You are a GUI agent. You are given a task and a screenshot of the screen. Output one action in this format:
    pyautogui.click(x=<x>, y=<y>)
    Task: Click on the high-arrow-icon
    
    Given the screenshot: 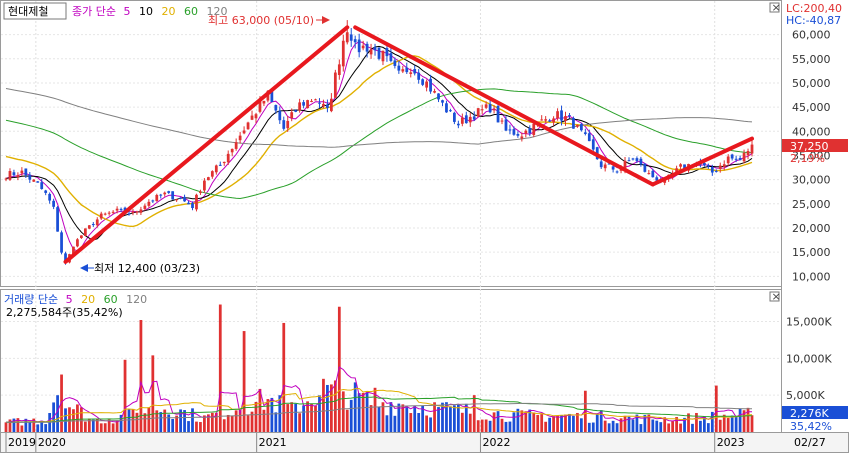 What is the action you would take?
    pyautogui.click(x=323, y=20)
    